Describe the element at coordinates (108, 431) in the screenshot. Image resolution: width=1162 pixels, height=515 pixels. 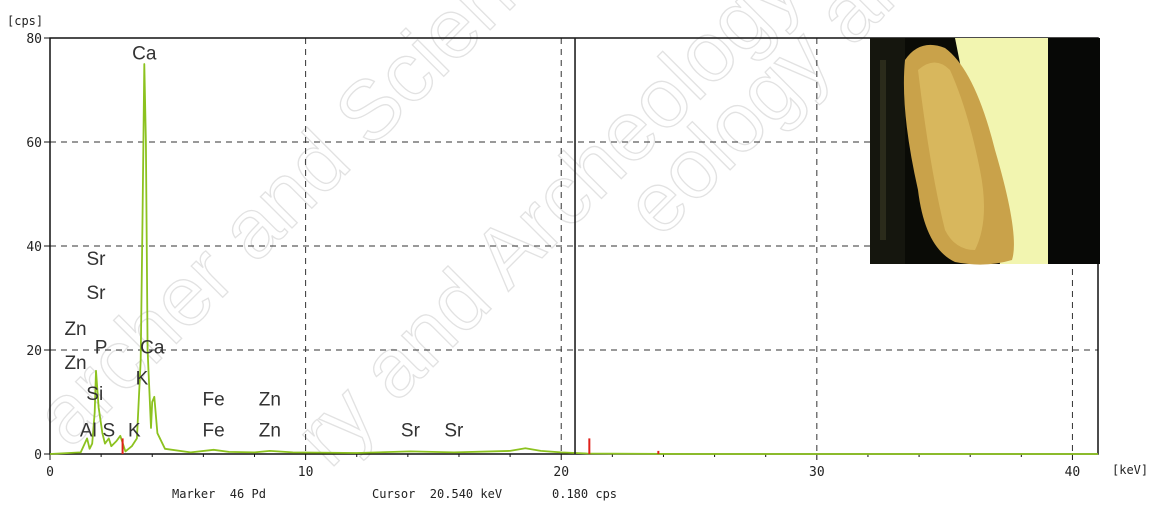
I see `element-label-s: S` at that location.